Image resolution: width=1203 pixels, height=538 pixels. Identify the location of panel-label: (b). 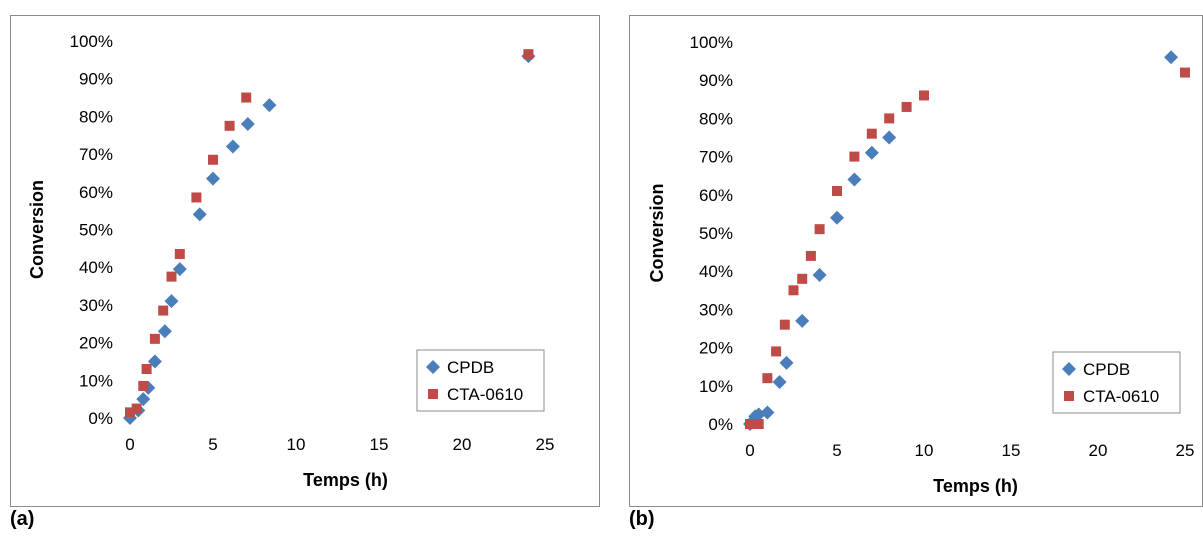
(642, 519).